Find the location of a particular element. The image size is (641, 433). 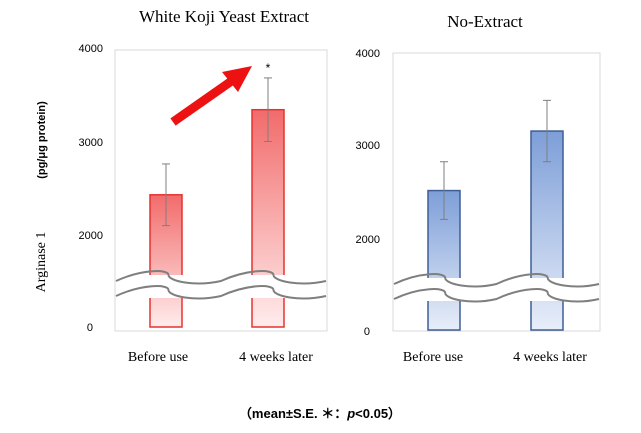

y-axis-label: Arginase 1 is located at coordinates (41, 262).